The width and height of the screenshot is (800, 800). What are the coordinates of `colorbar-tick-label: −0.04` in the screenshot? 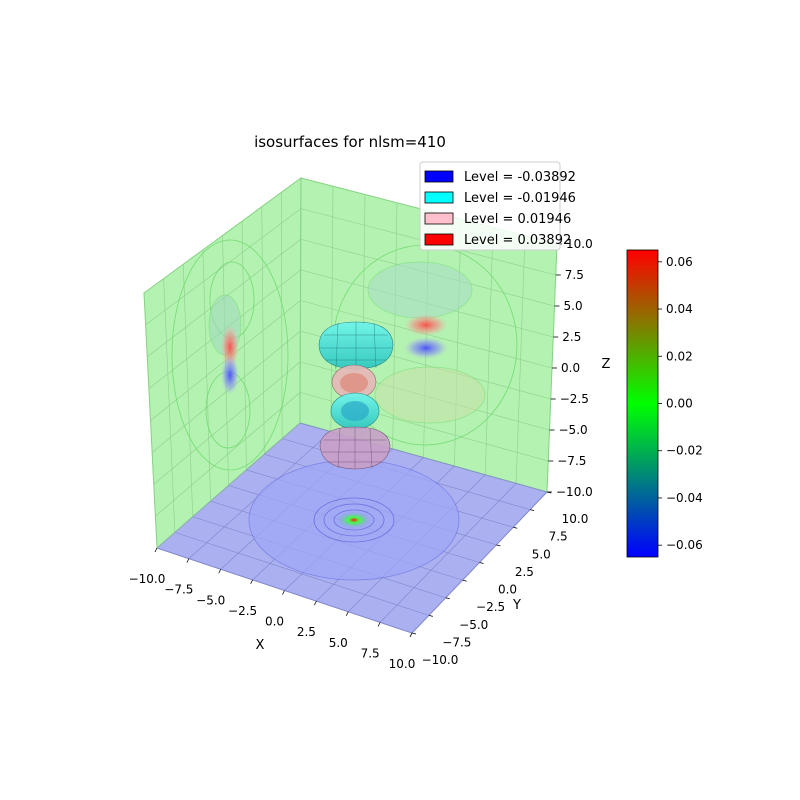 It's located at (684, 498).